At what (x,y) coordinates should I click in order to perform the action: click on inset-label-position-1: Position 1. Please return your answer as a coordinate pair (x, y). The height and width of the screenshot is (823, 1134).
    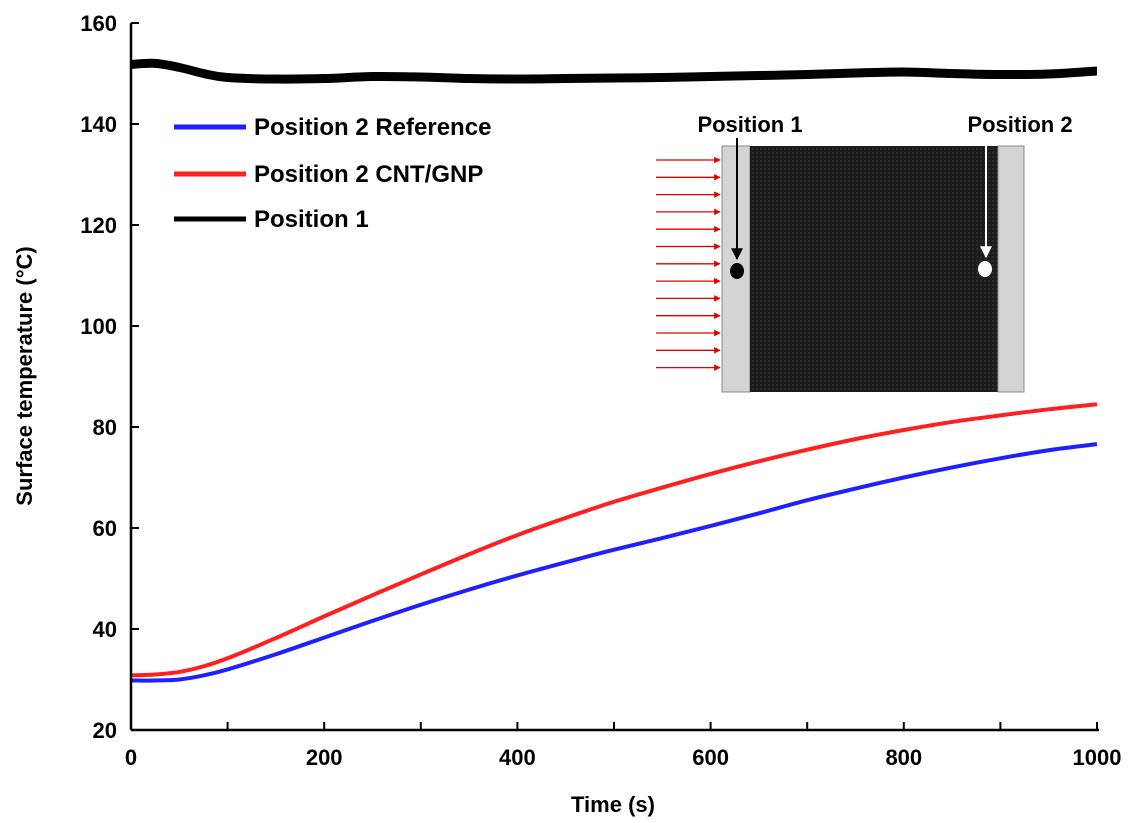
    Looking at the image, I should click on (749, 124).